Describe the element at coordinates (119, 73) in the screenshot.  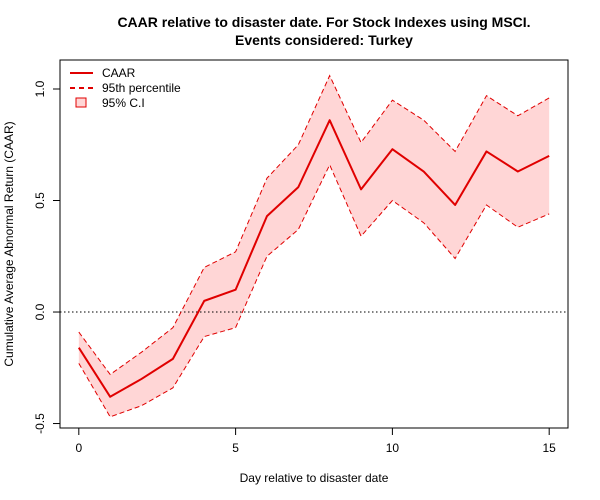
I see `legend-caar-label: CAAR` at that location.